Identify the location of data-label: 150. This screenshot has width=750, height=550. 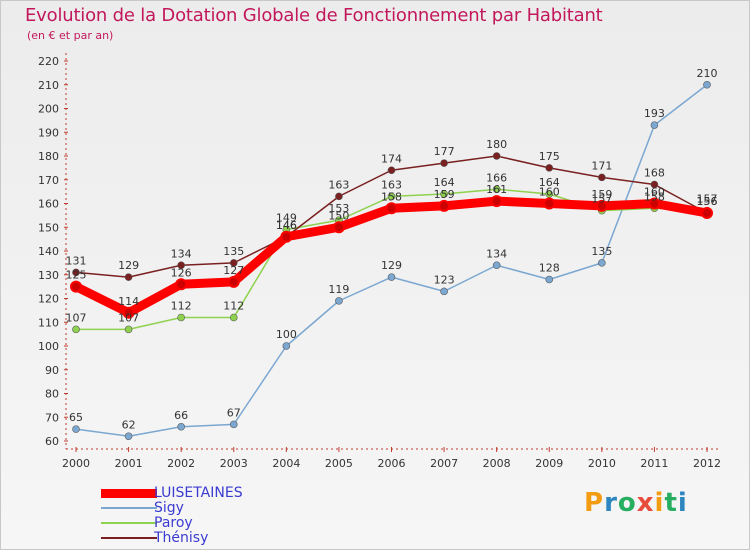
(338, 215).